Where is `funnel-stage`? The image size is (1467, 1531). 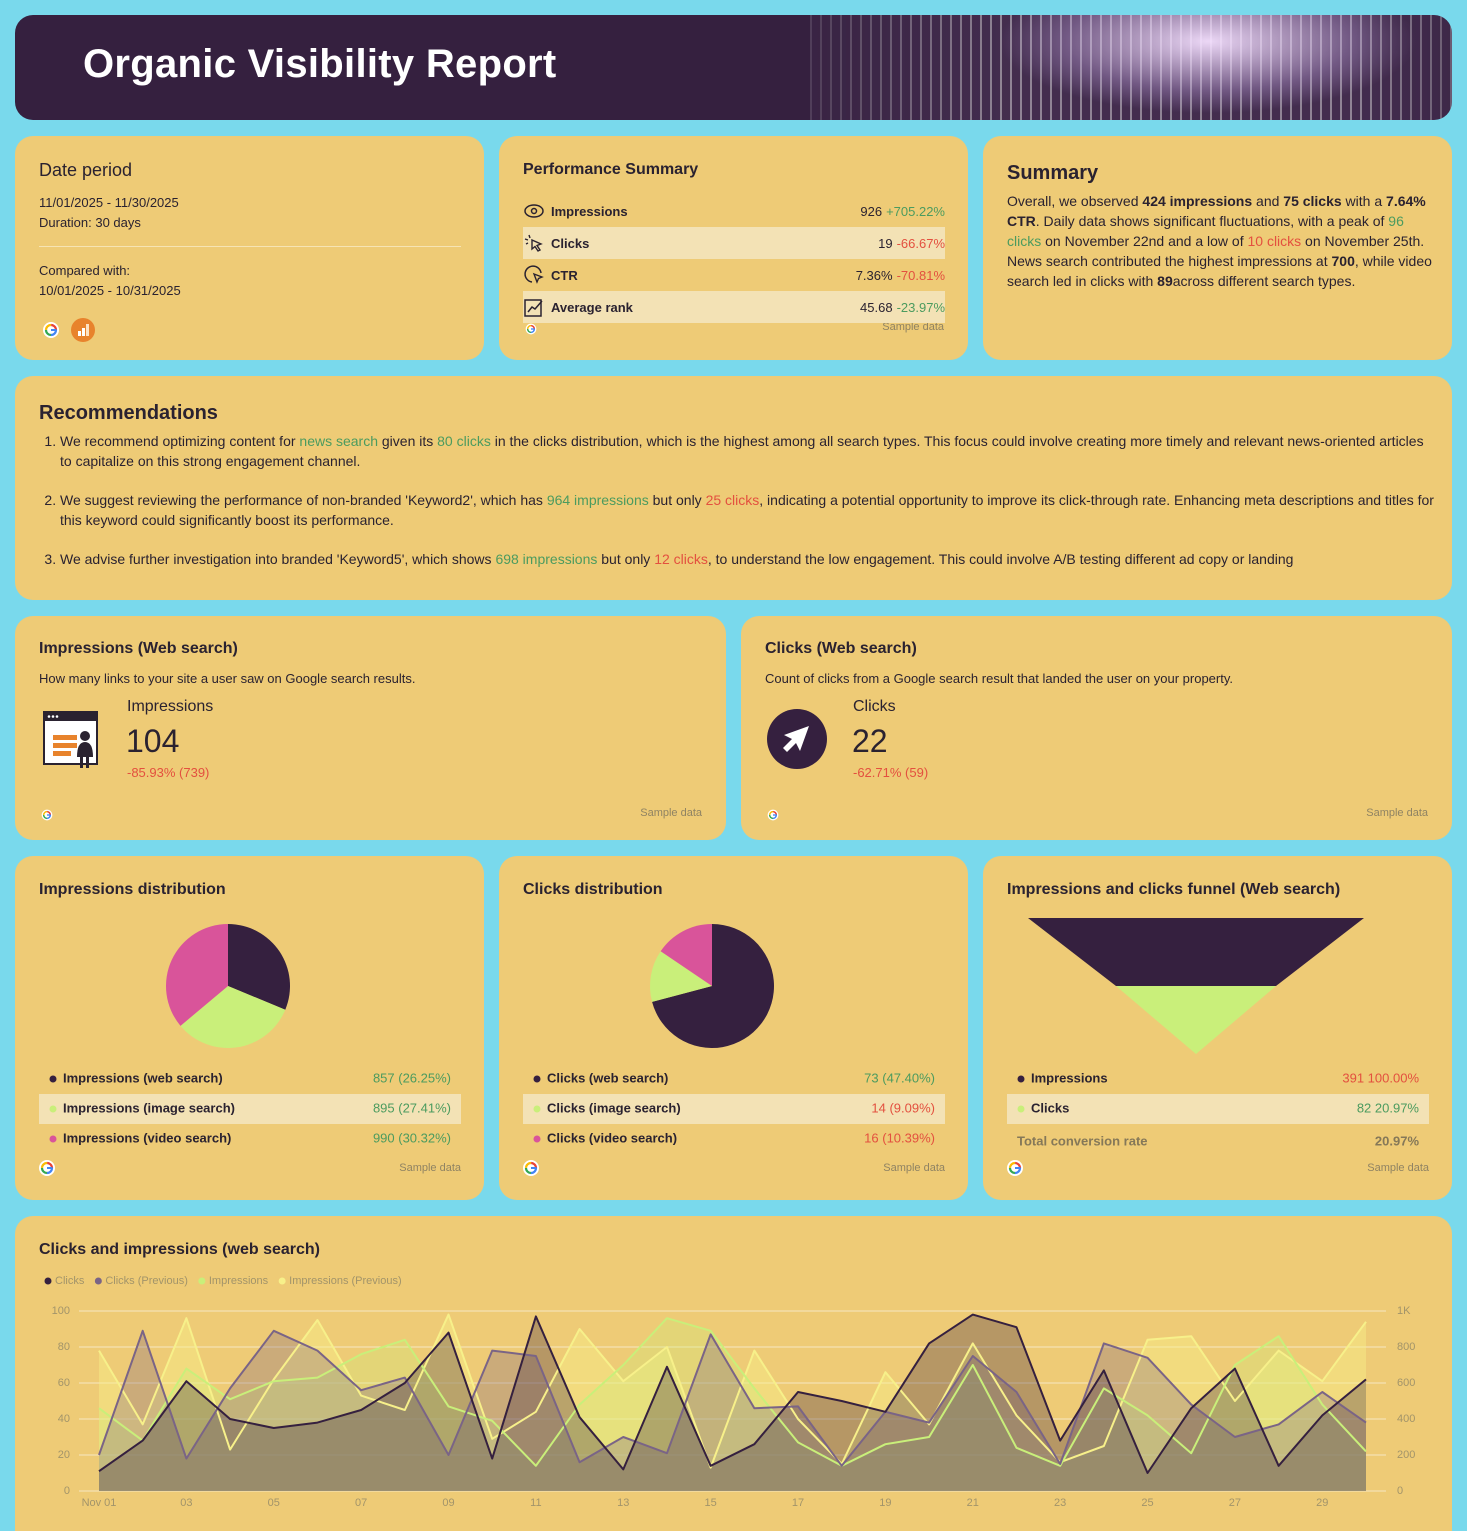
funnel-stage is located at coordinates (1196, 952).